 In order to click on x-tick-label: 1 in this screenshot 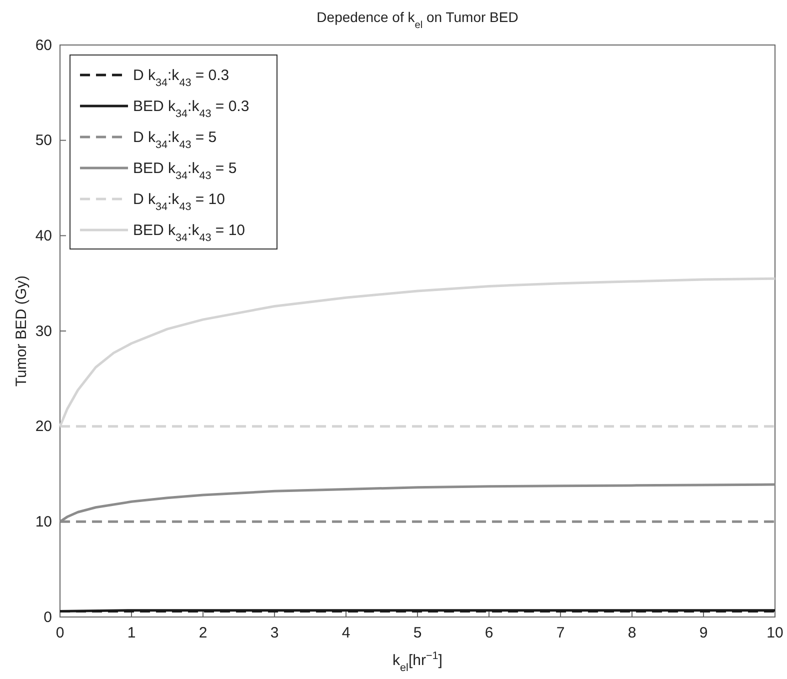, I will do `click(131, 633)`.